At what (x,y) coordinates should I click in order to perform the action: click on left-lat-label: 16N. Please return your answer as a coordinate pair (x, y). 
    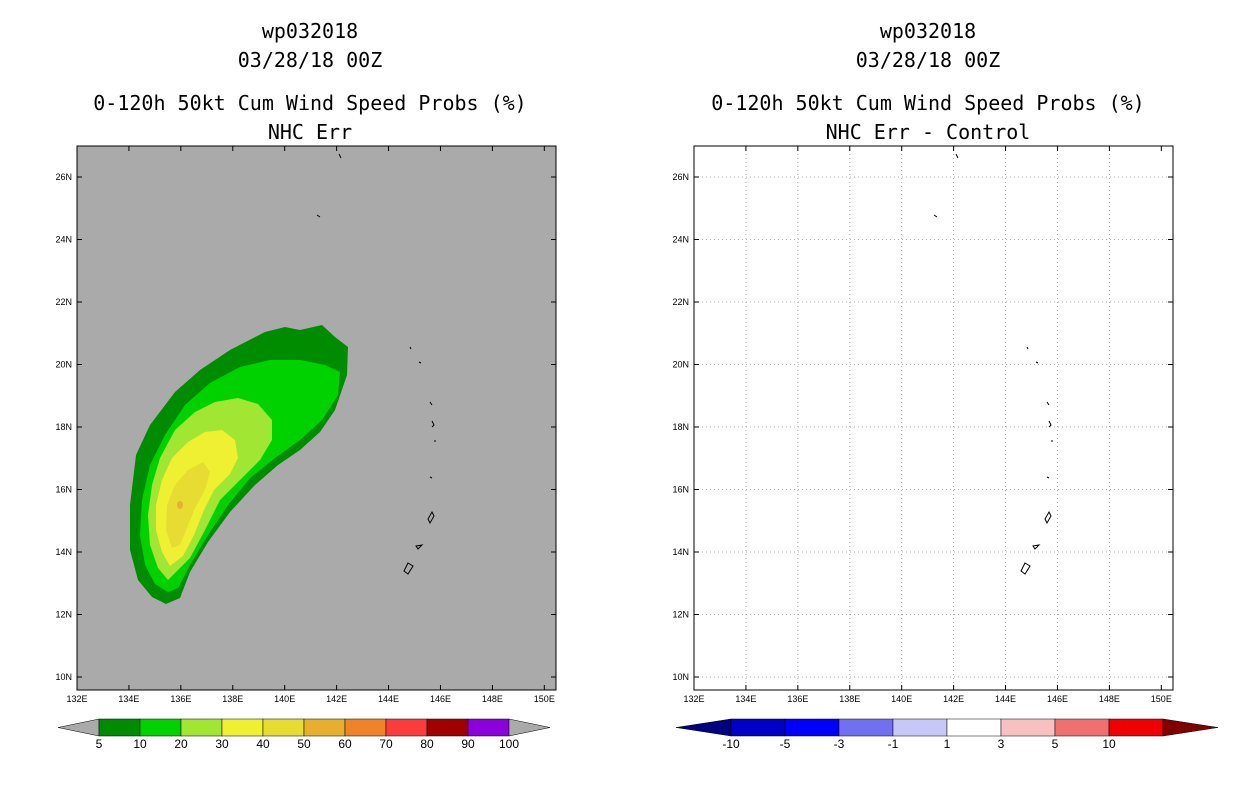
    Looking at the image, I should click on (63, 490).